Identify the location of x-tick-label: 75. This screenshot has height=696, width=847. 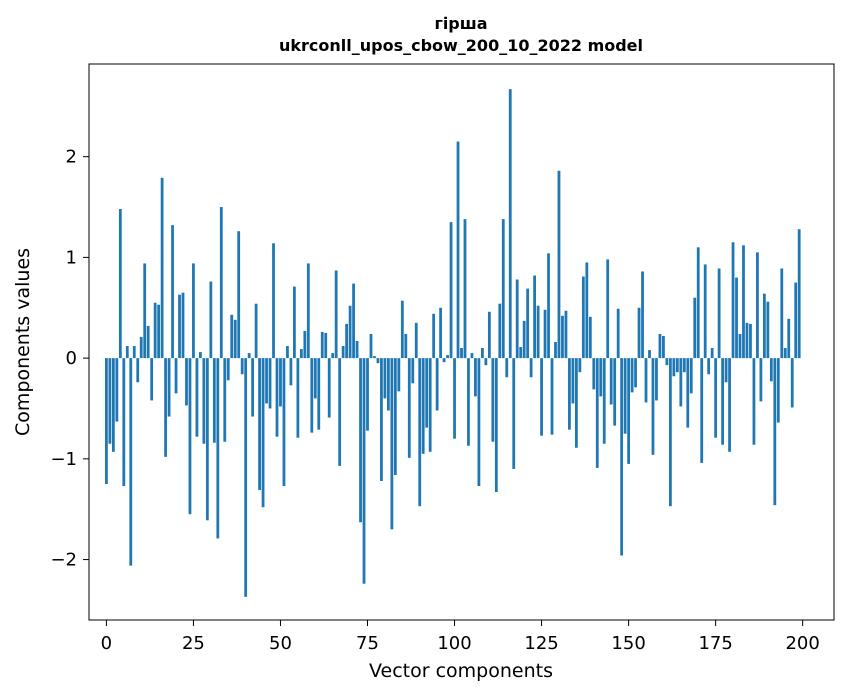
(367, 643).